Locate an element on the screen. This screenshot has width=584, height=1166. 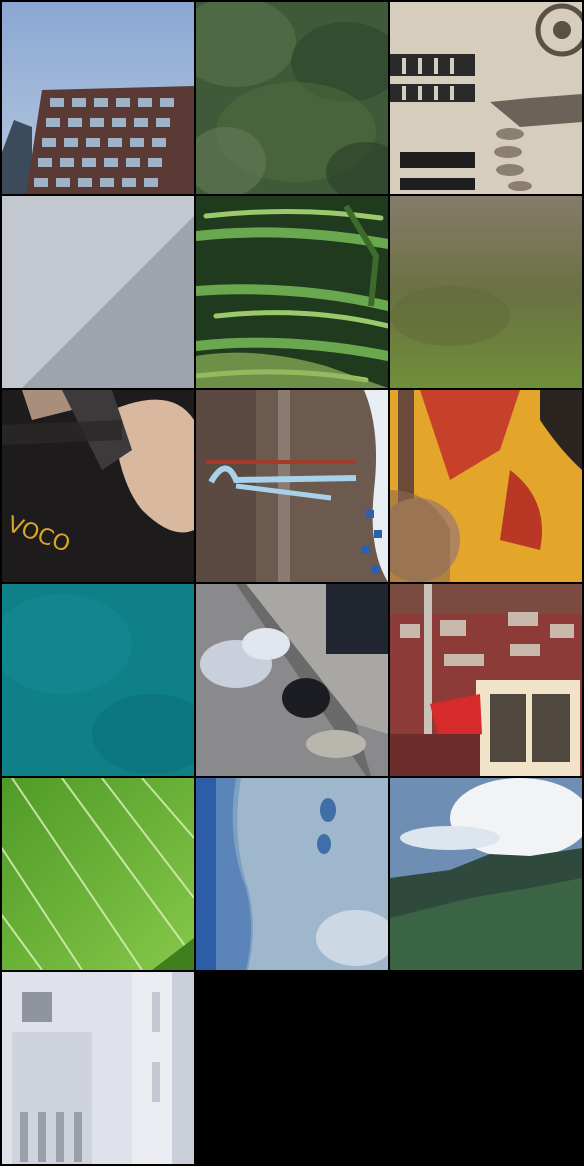
tile-mountain-ridge is located at coordinates (486, 874).